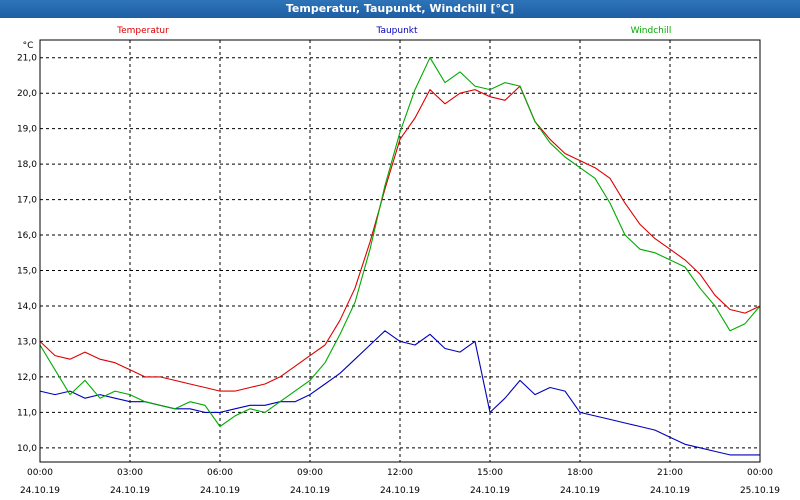 This screenshot has height=500, width=800. What do you see at coordinates (27, 342) in the screenshot?
I see `y-tick-label: 13,0` at bounding box center [27, 342].